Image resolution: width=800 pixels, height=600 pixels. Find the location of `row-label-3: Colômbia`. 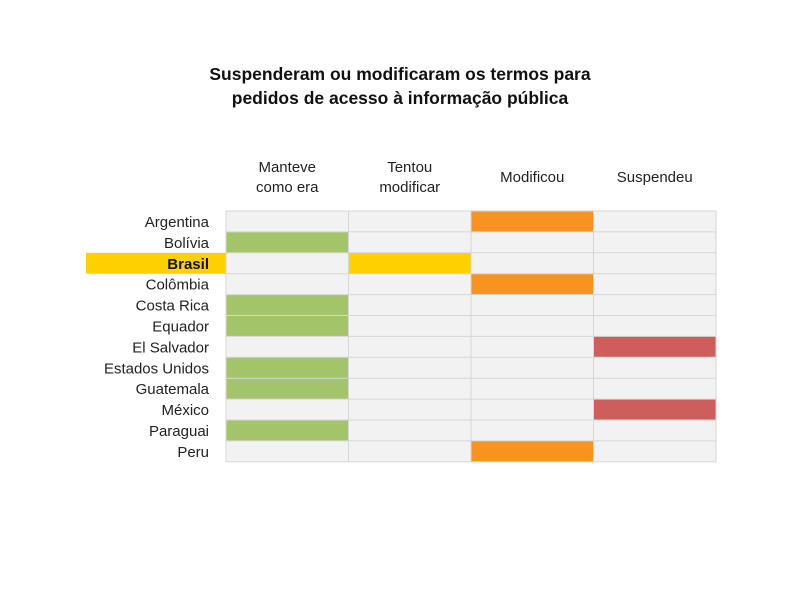

row-label-3: Colômbia is located at coordinates (178, 285).